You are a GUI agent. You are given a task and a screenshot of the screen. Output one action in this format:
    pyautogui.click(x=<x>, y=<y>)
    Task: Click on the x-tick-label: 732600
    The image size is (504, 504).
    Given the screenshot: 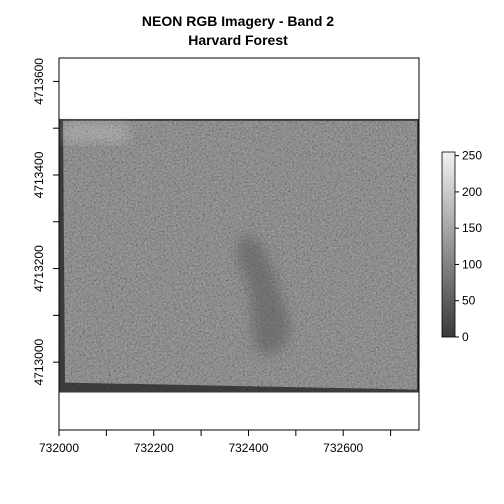 What is the action you would take?
    pyautogui.click(x=343, y=448)
    